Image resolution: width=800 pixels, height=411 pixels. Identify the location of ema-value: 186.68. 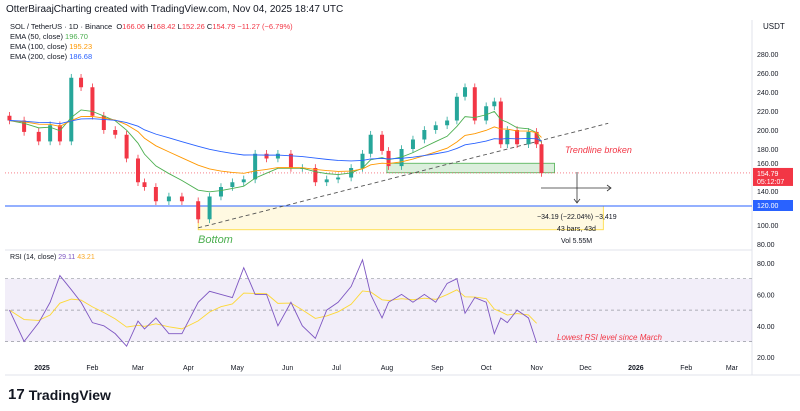
(81, 56).